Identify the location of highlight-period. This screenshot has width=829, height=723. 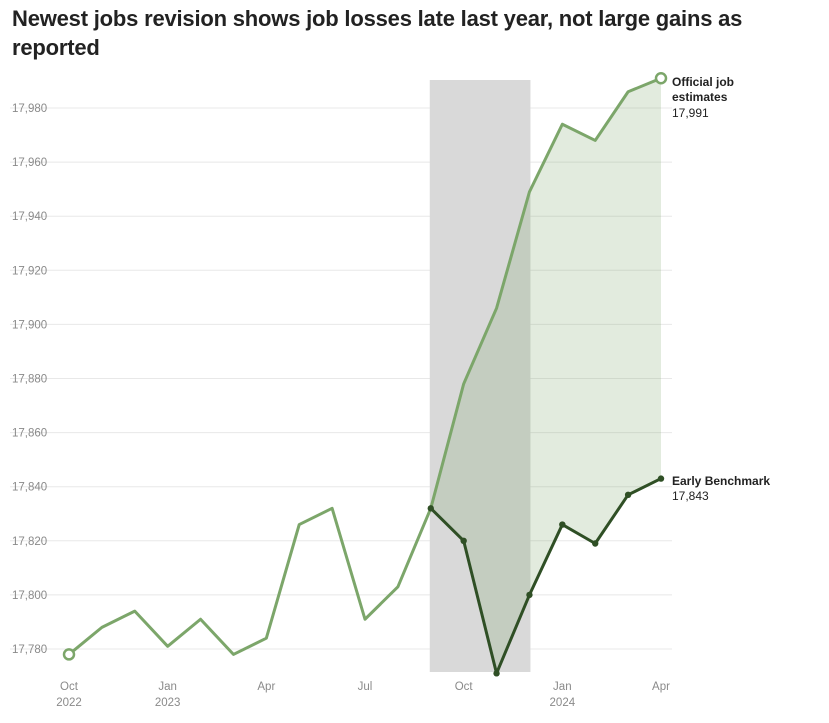
(480, 376).